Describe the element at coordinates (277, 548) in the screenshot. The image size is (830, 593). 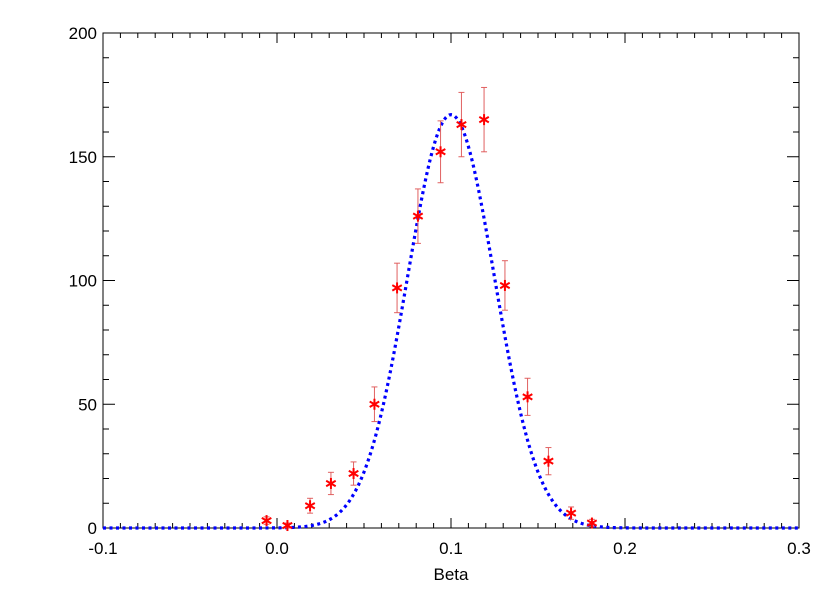
I see `x-tick-label: 0.0` at that location.